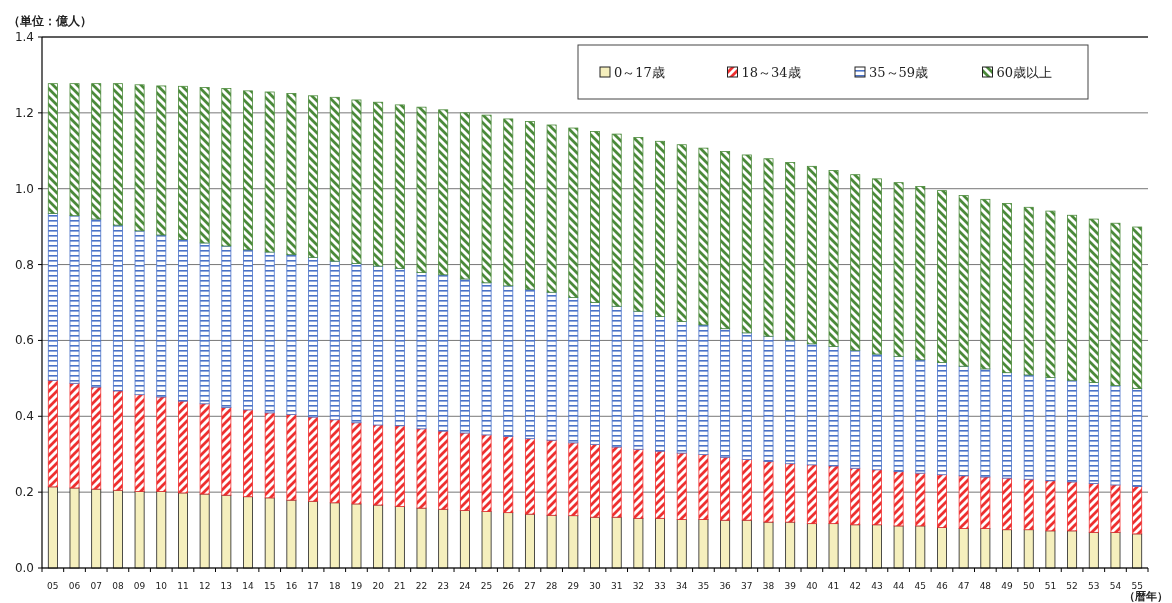 The image size is (1172, 603). What do you see at coordinates (24, 264) in the screenshot?
I see `y-tick-label: 0.8` at bounding box center [24, 264].